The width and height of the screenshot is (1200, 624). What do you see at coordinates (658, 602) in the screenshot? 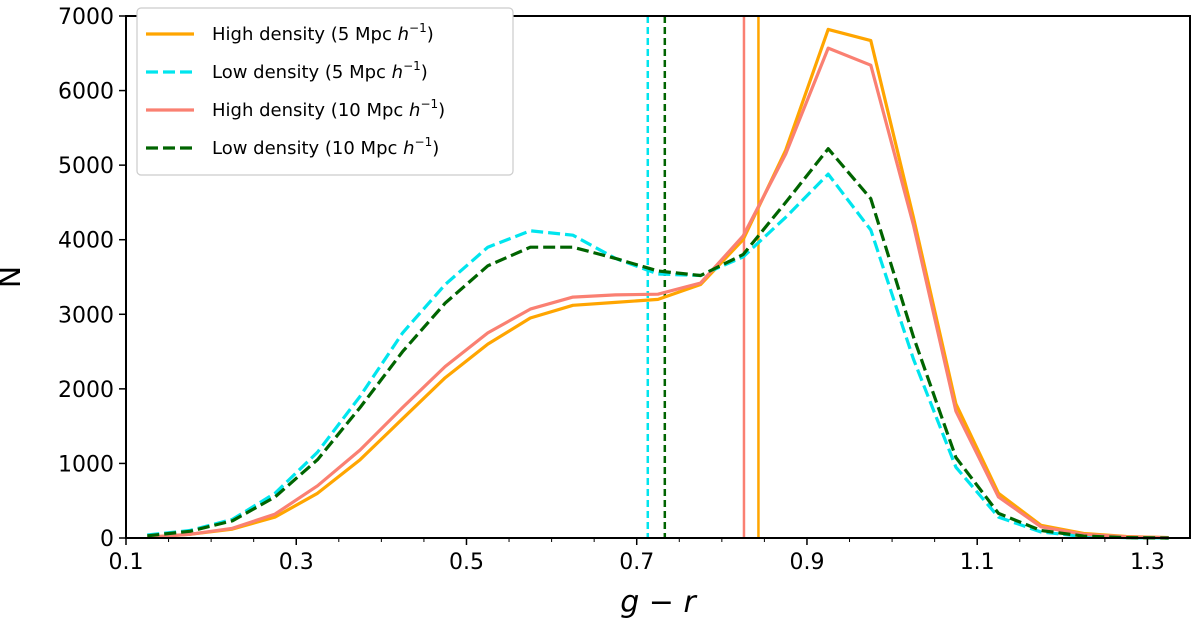
I see `x-axis-title: g − r` at bounding box center [658, 602].